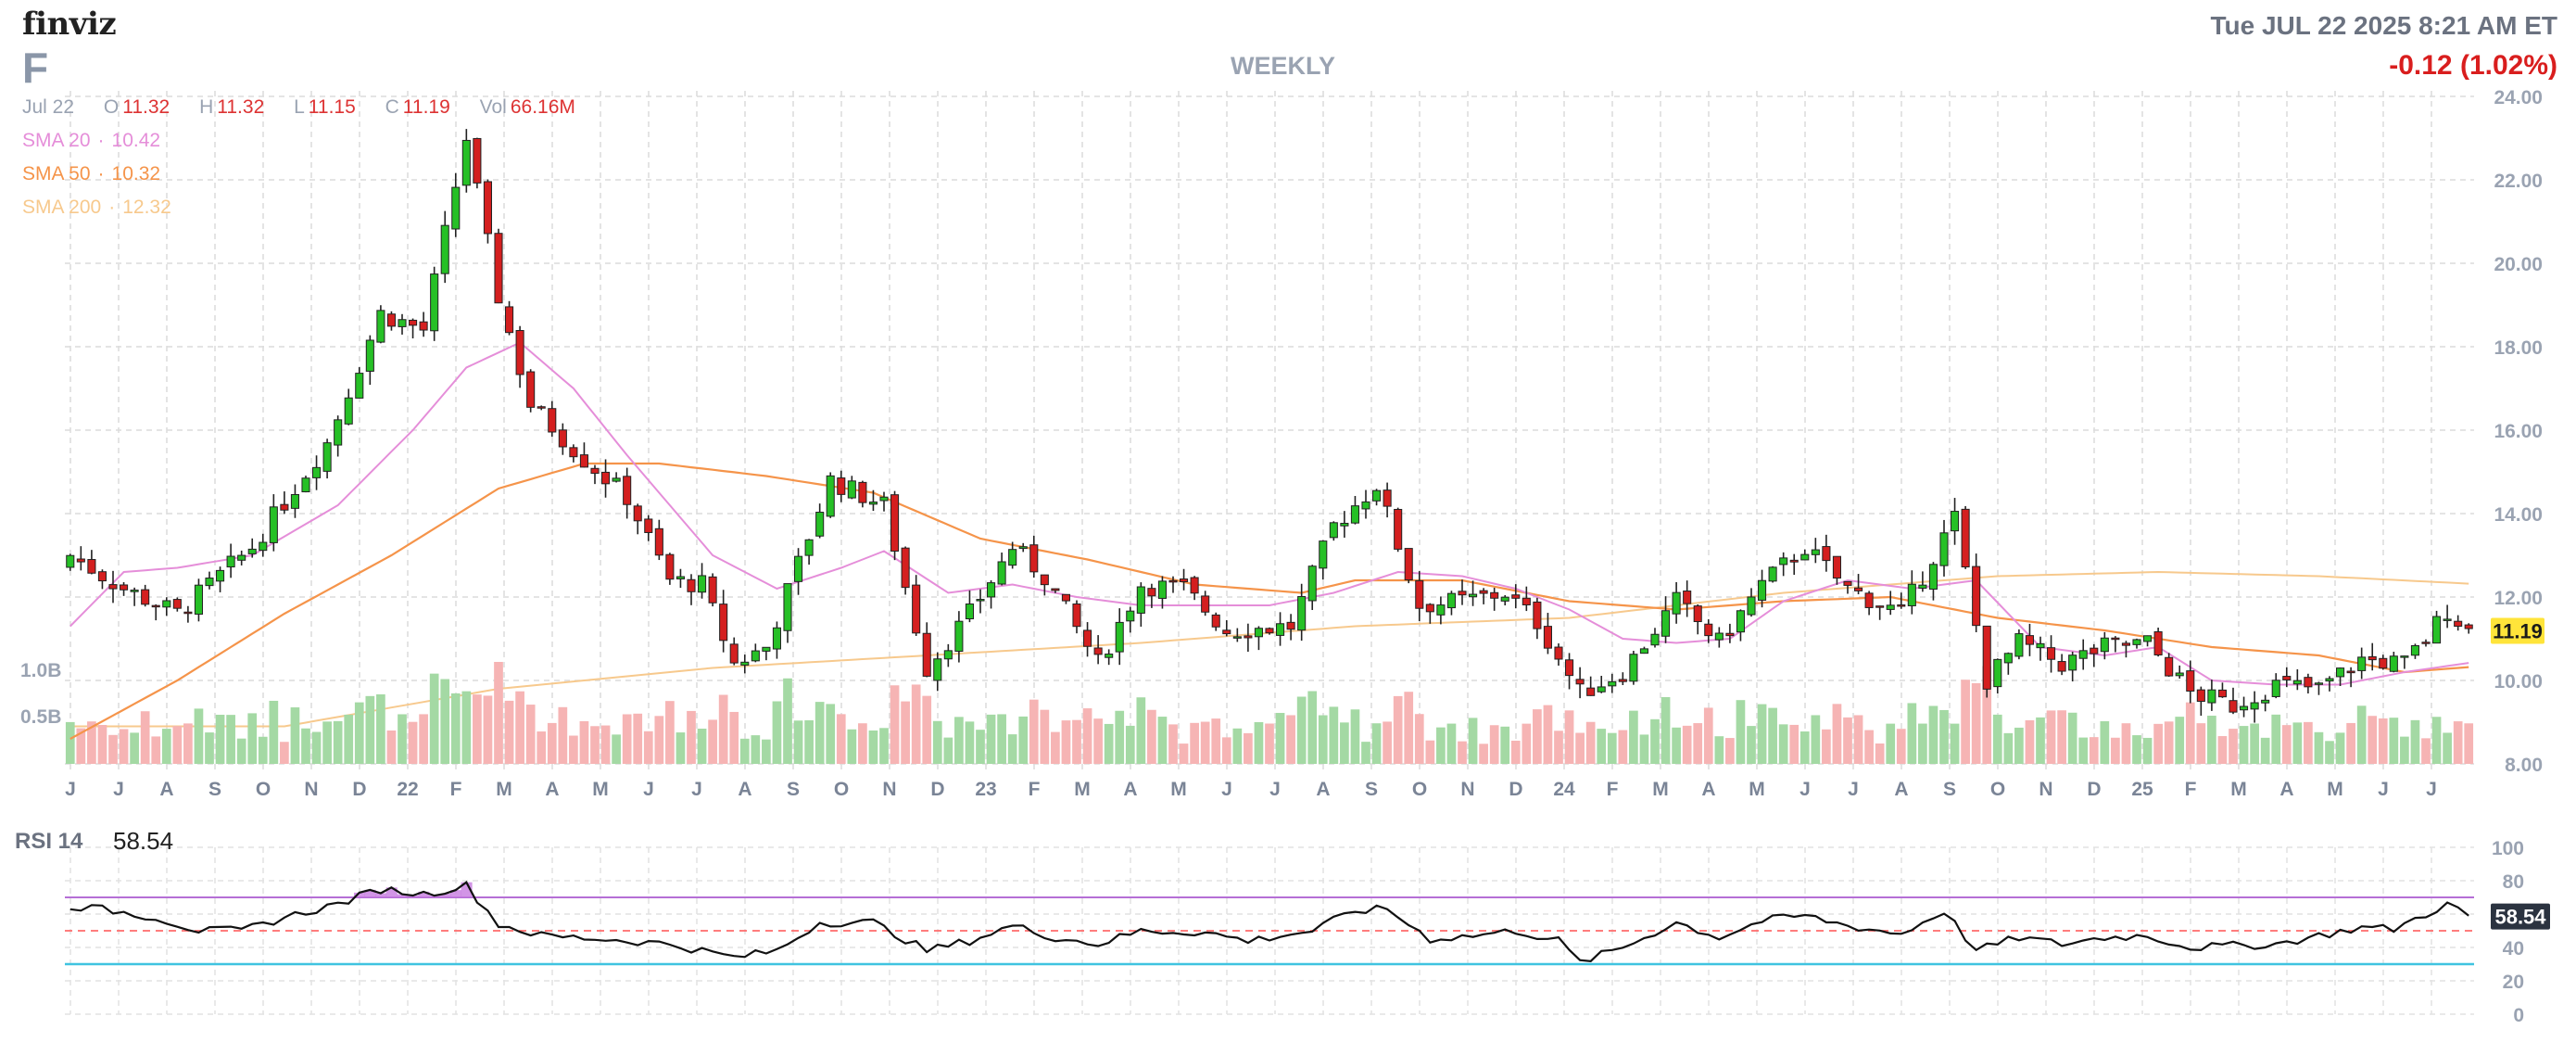  I want to click on sma50-value: 10.32, so click(136, 173).